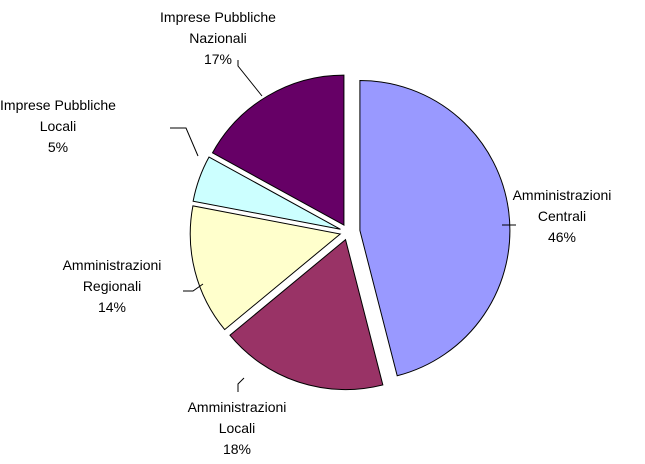 The image size is (645, 464). What do you see at coordinates (562, 237) in the screenshot?
I see `slice-percent: 46%` at bounding box center [562, 237].